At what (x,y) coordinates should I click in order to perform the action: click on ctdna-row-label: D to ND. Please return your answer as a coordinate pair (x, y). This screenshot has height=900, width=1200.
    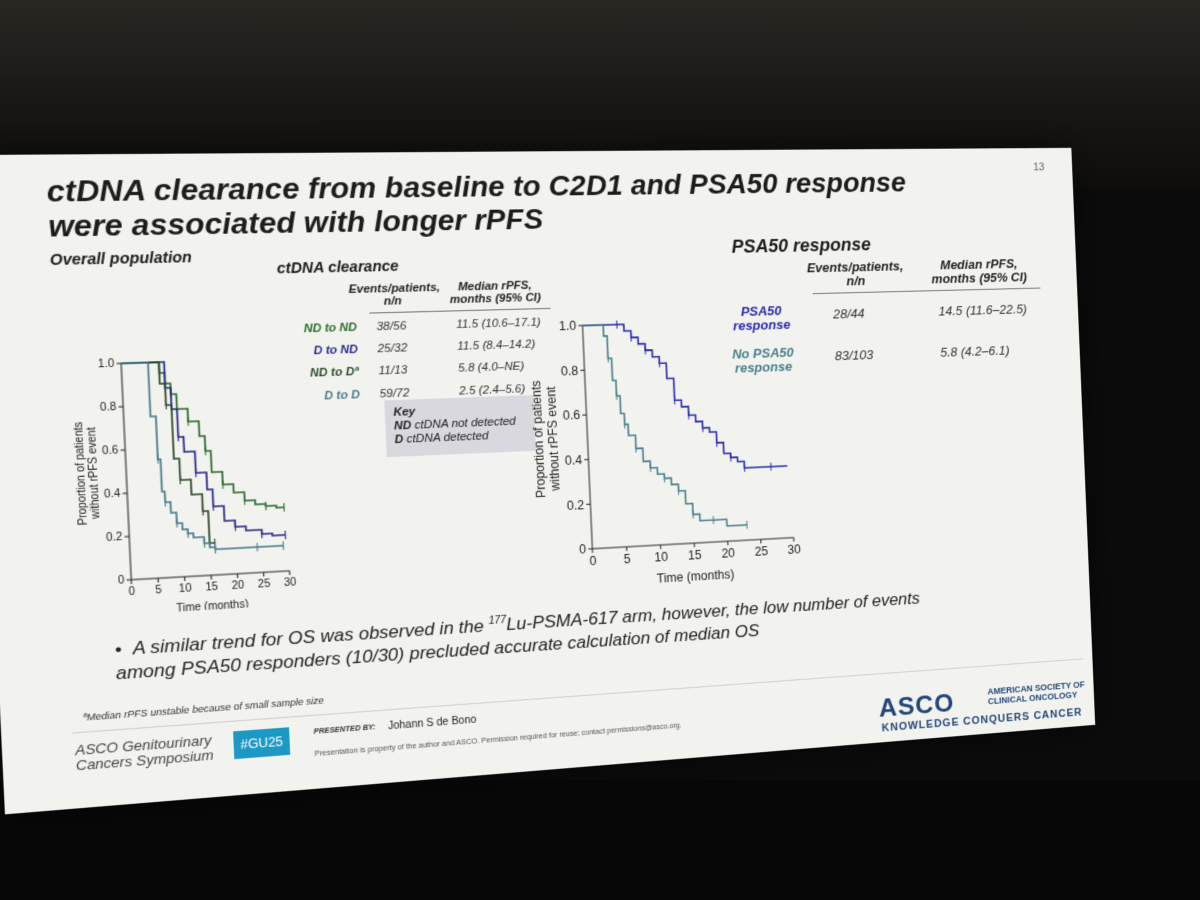
    Looking at the image, I should click on (313, 350).